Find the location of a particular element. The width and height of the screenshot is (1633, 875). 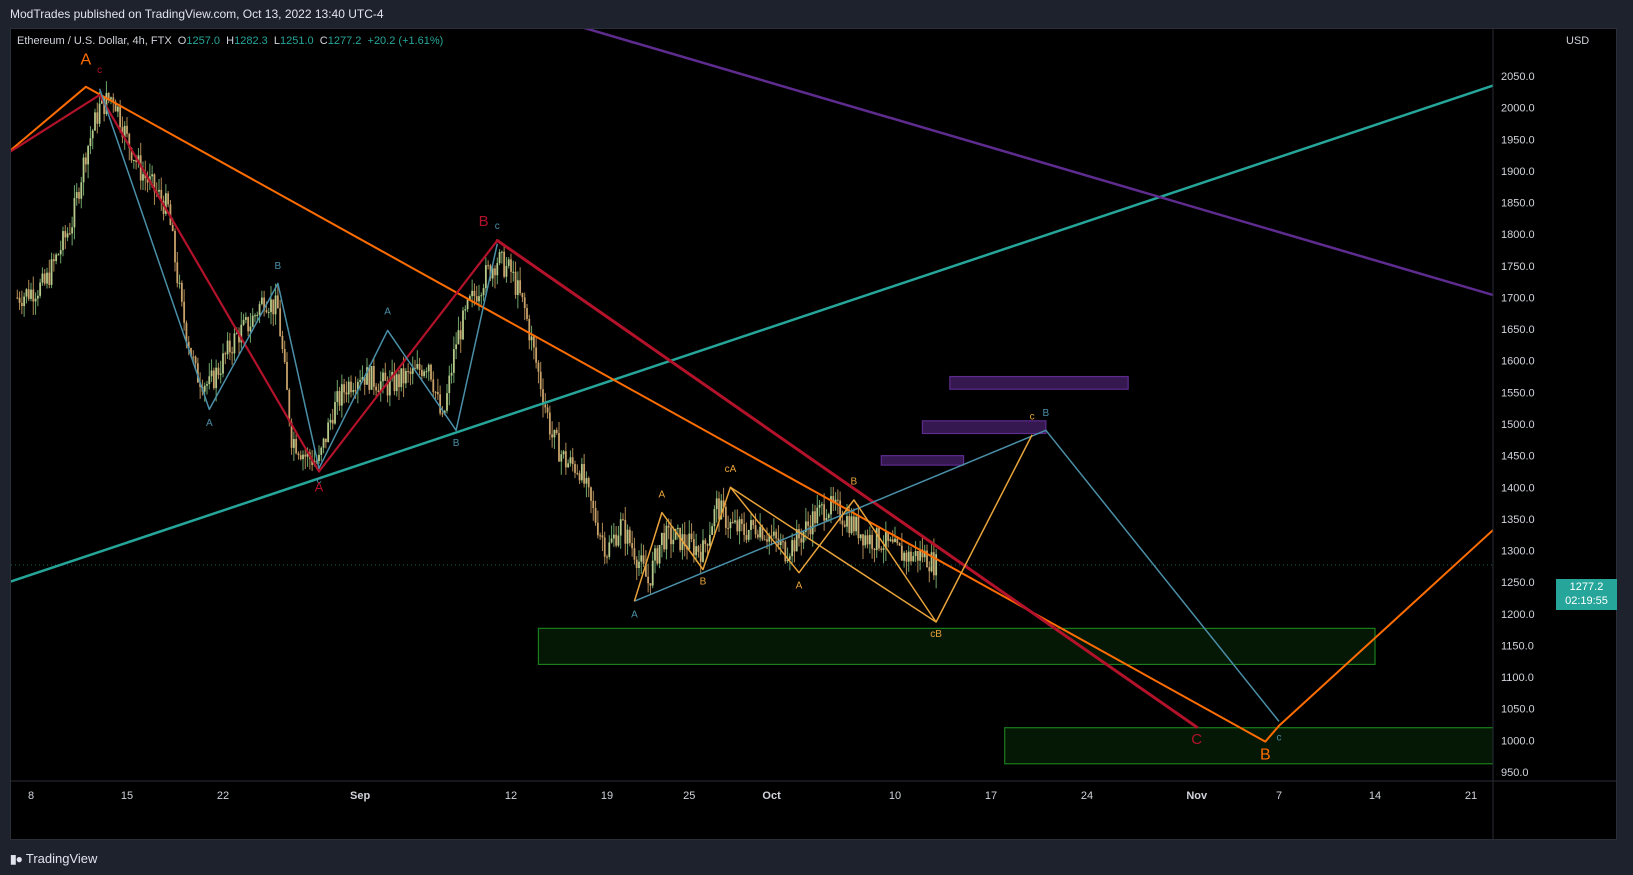

x-tick-label: 22 is located at coordinates (223, 796).